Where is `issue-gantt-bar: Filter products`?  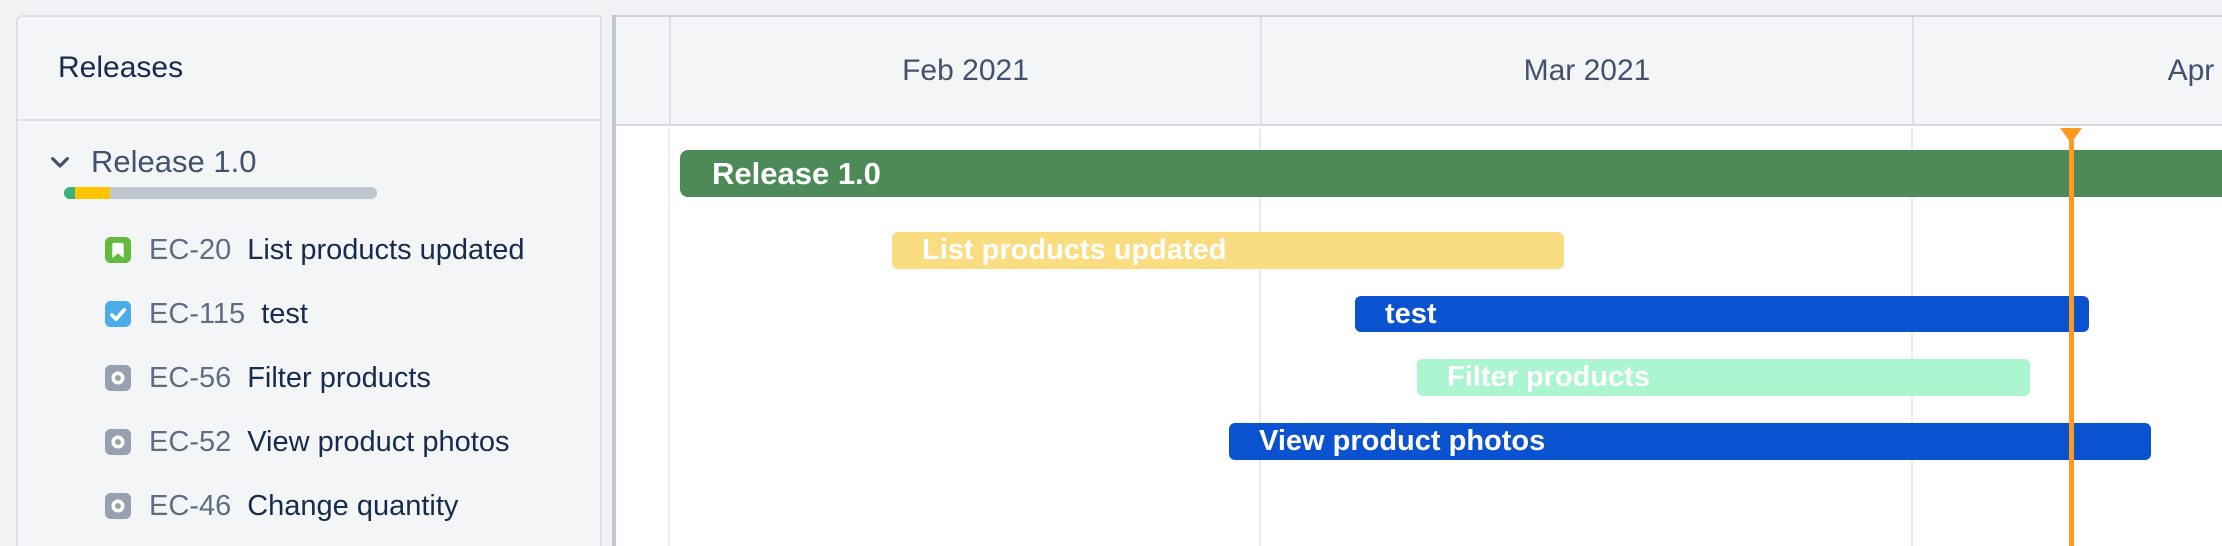
issue-gantt-bar: Filter products is located at coordinates (1723, 377).